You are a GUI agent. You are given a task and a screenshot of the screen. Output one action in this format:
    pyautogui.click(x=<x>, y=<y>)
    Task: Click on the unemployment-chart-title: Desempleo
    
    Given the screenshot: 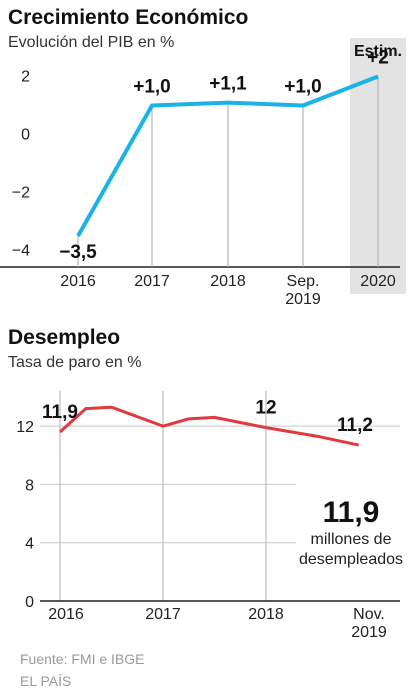 What is the action you would take?
    pyautogui.click(x=64, y=337)
    